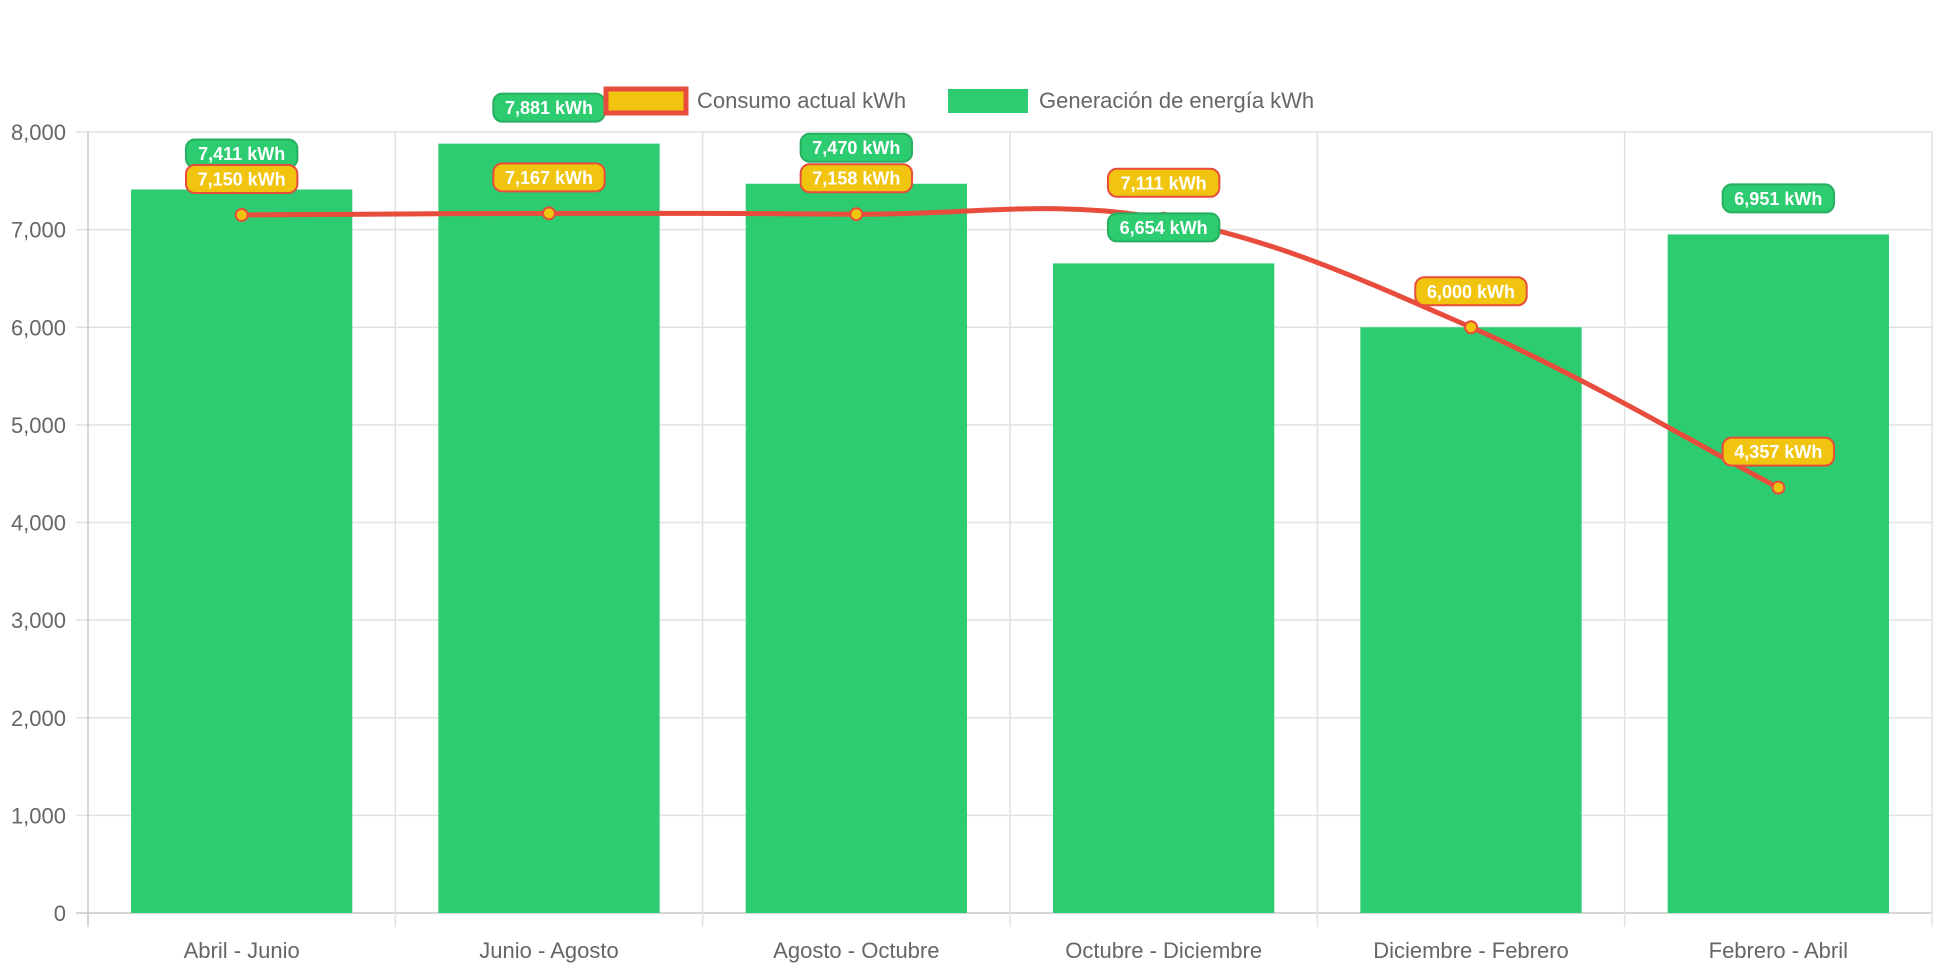 This screenshot has height=970, width=1942. I want to click on line-data-label-text: 7,167 kWh, so click(549, 178).